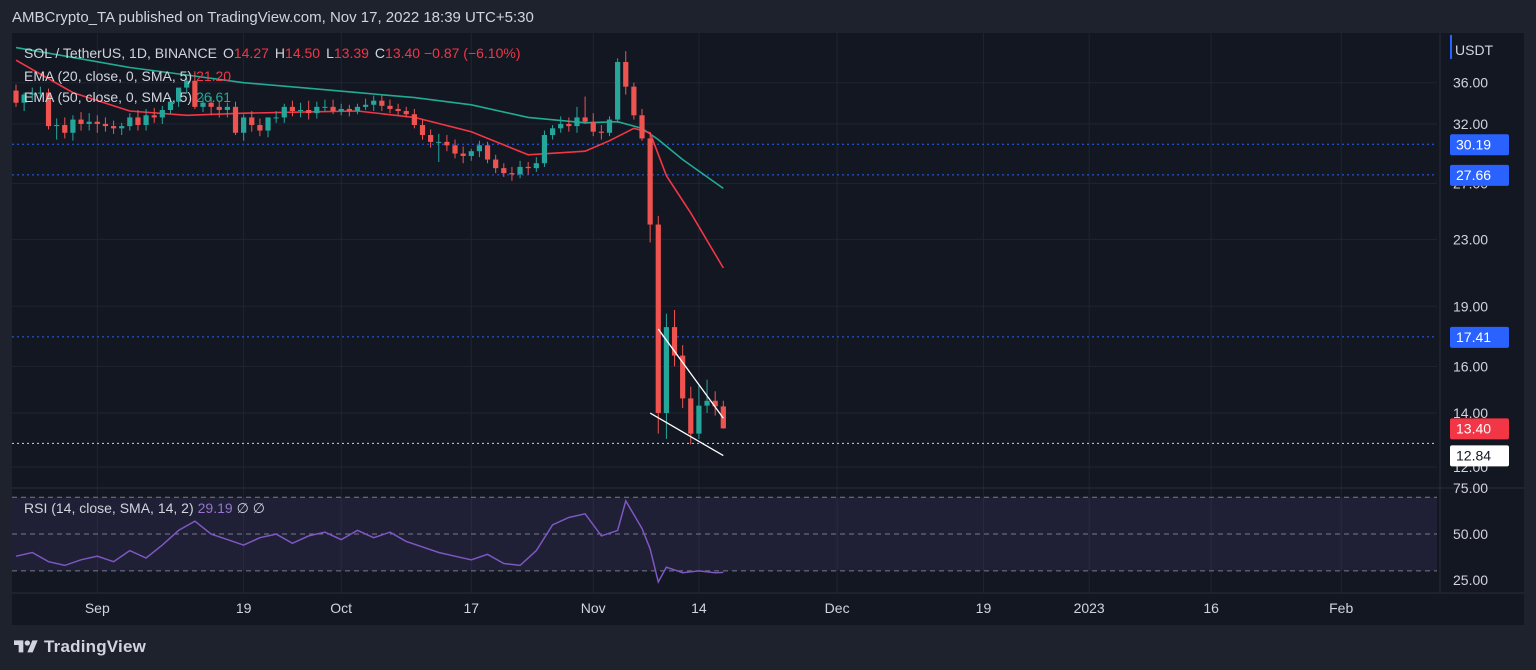 Image resolution: width=1536 pixels, height=670 pixels. Describe the element at coordinates (593, 608) in the screenshot. I see `time-tick-label: Nov` at that location.